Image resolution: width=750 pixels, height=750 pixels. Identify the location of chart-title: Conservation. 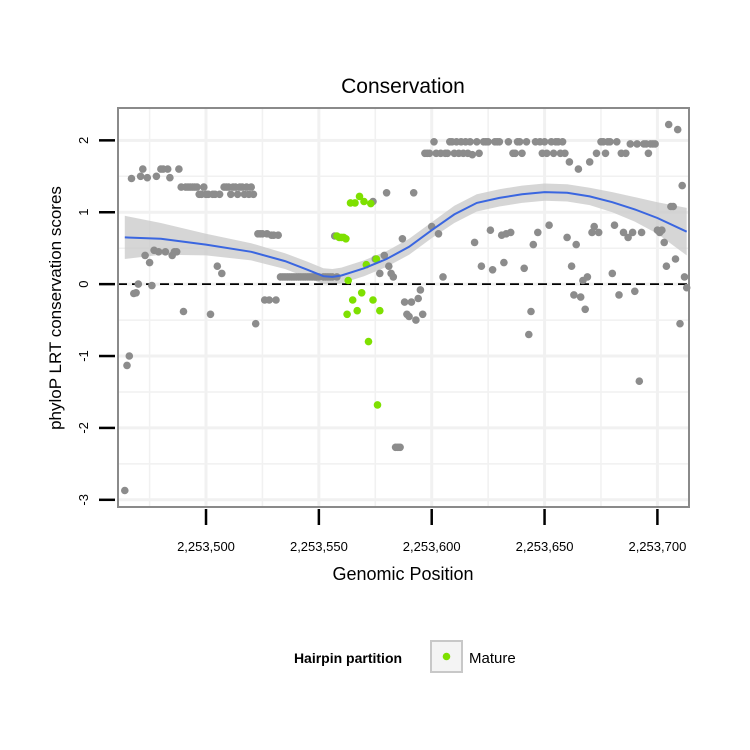
(403, 86).